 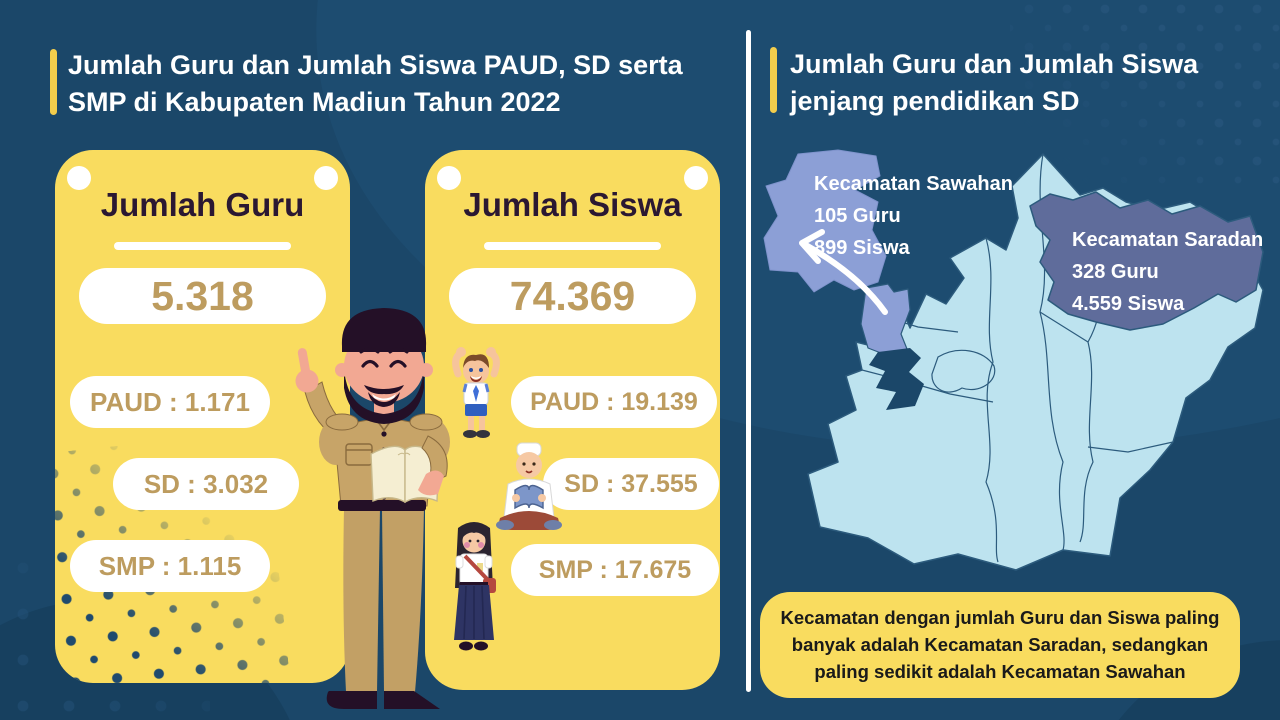 I want to click on map-region-sawahan-inset, so click(x=825, y=221).